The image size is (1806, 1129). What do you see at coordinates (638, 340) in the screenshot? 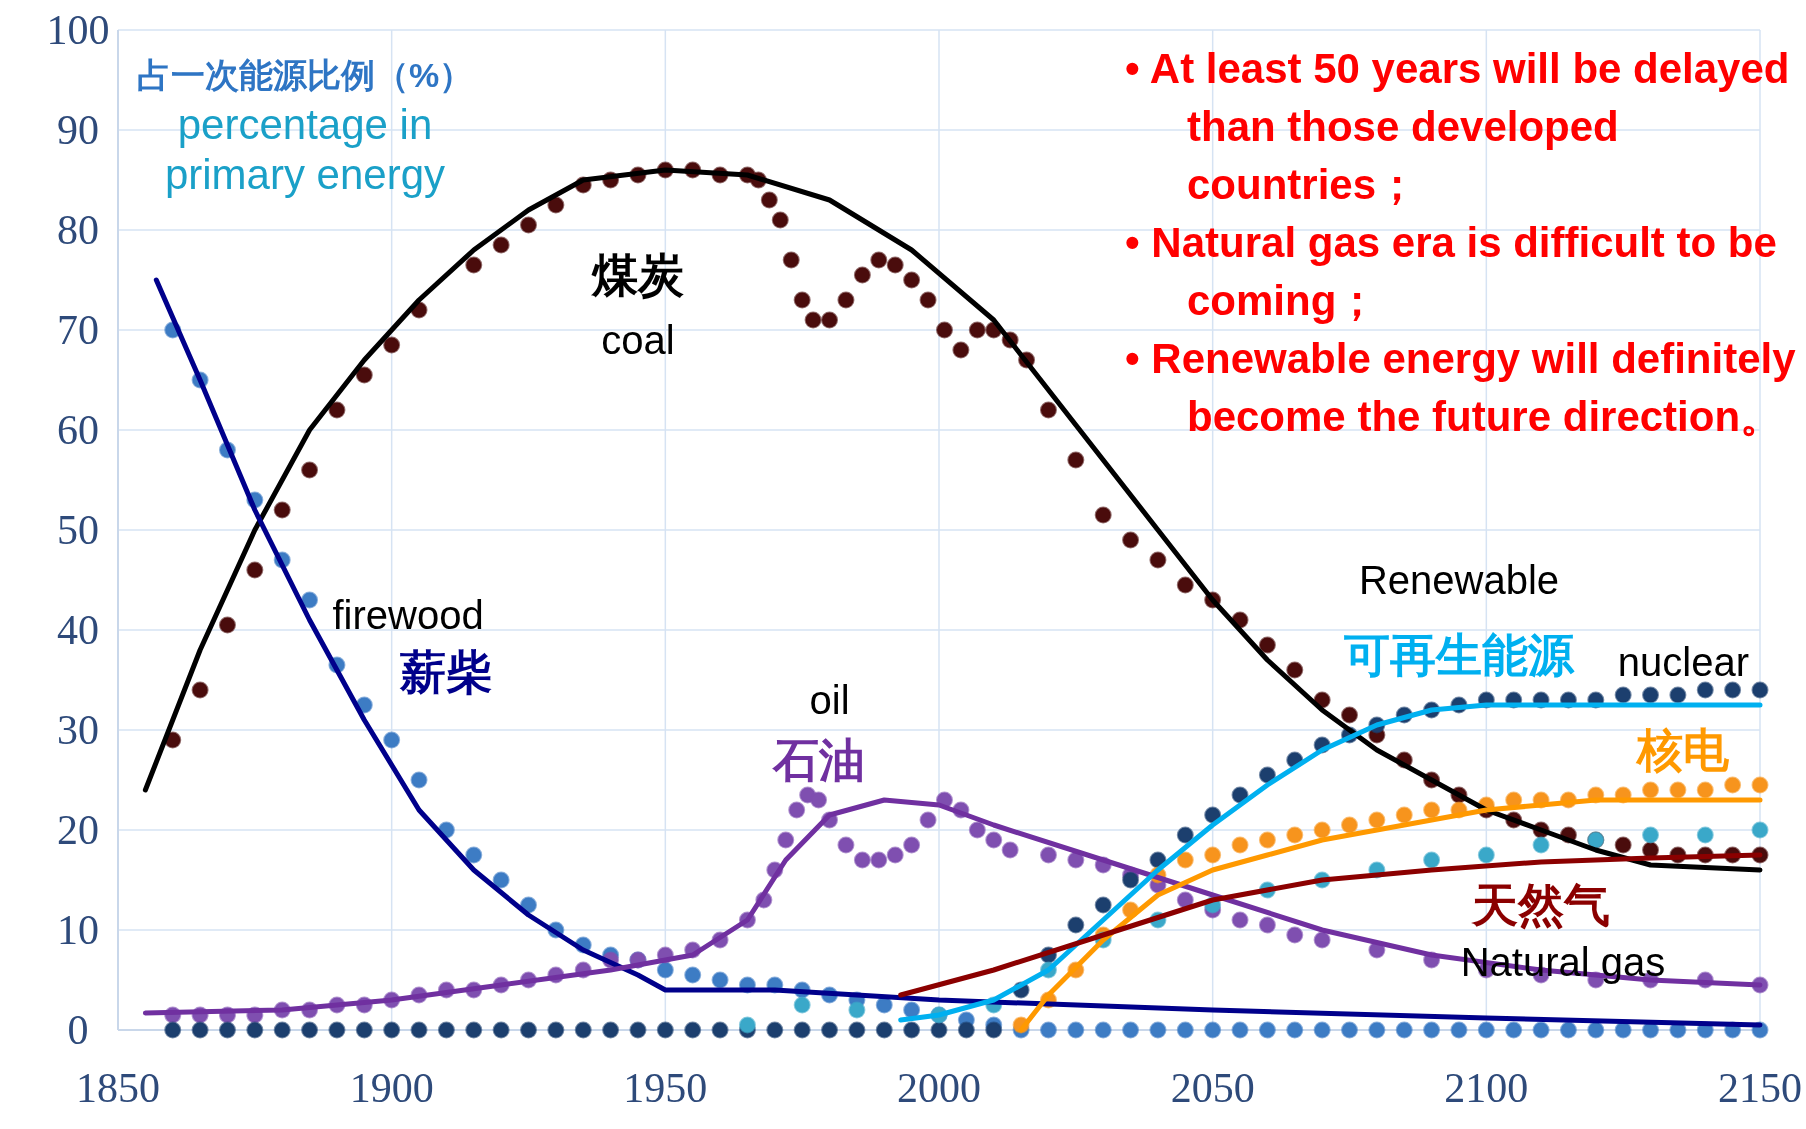
I see `annotation: coal` at bounding box center [638, 340].